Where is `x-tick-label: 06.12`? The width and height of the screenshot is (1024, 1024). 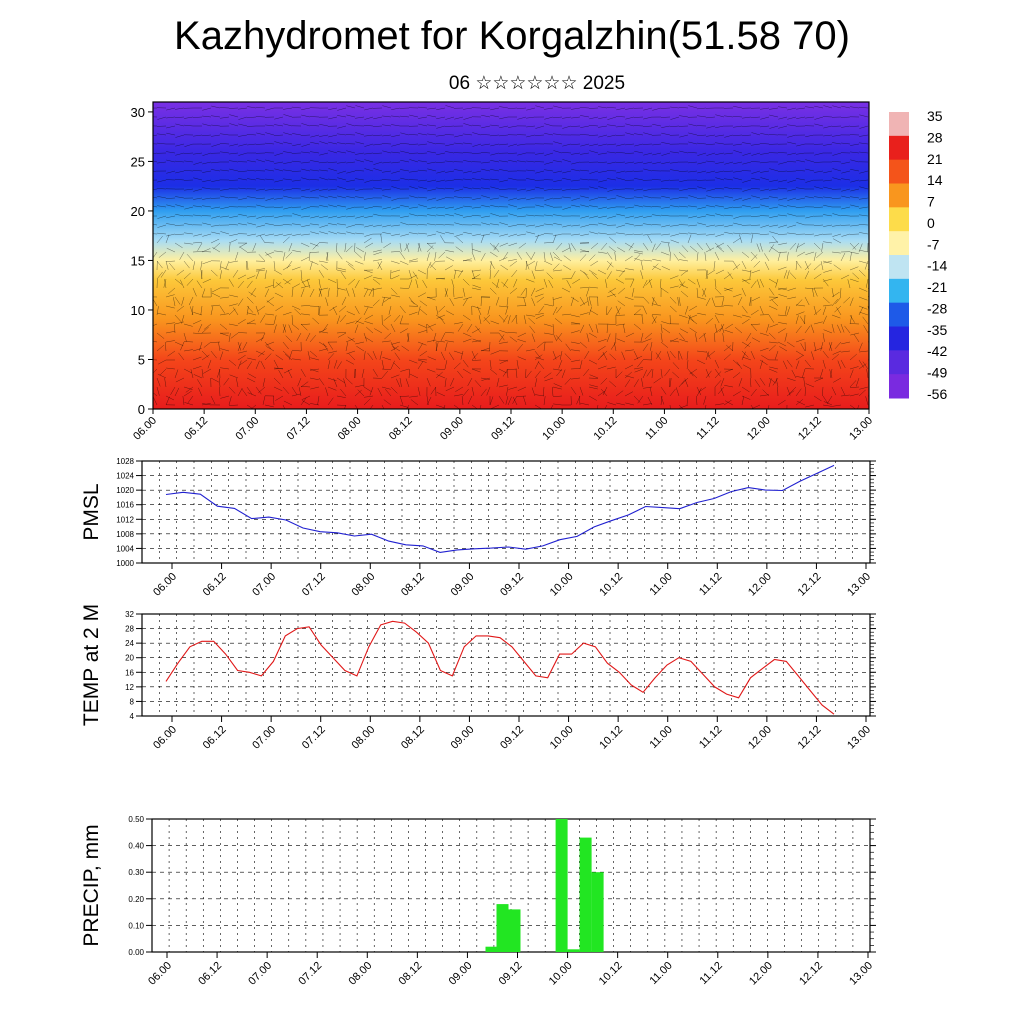 x-tick-label: 06.12 is located at coordinates (215, 738).